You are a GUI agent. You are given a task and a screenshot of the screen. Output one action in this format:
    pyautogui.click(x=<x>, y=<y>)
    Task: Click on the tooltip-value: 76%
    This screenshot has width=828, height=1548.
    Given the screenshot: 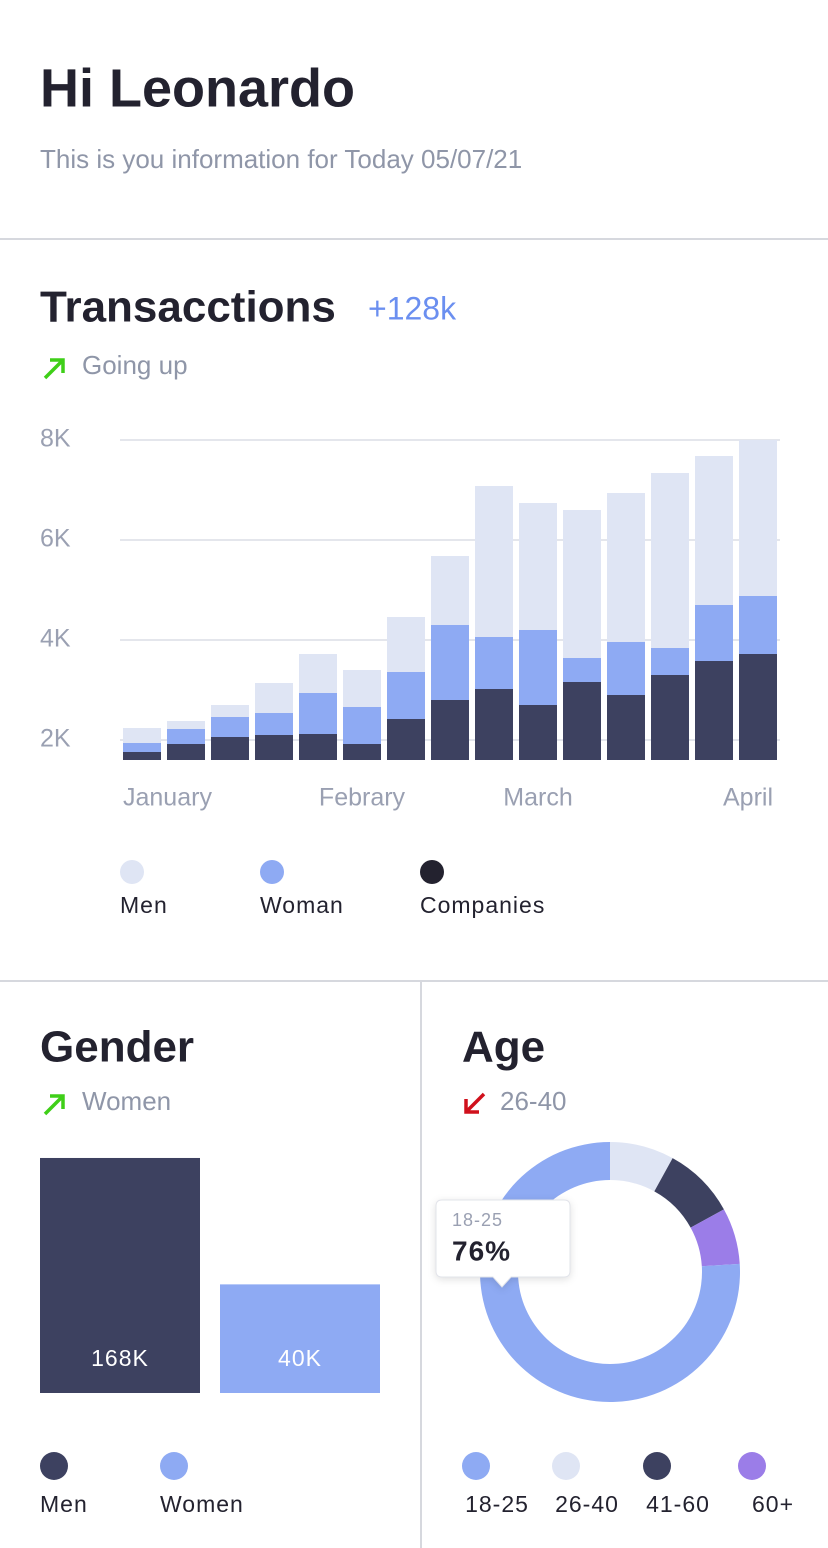 What is the action you would take?
    pyautogui.click(x=481, y=1250)
    